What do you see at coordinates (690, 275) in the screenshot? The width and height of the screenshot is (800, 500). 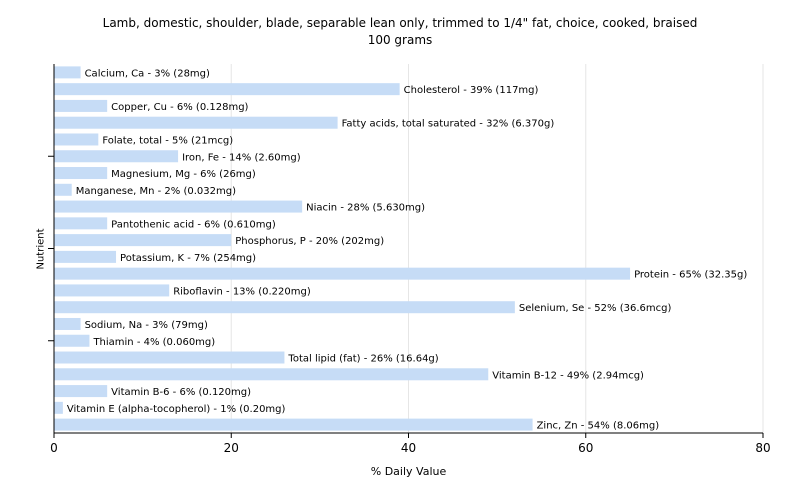 I see `bar-label: Protein - 65% (32.35g)` at bounding box center [690, 275].